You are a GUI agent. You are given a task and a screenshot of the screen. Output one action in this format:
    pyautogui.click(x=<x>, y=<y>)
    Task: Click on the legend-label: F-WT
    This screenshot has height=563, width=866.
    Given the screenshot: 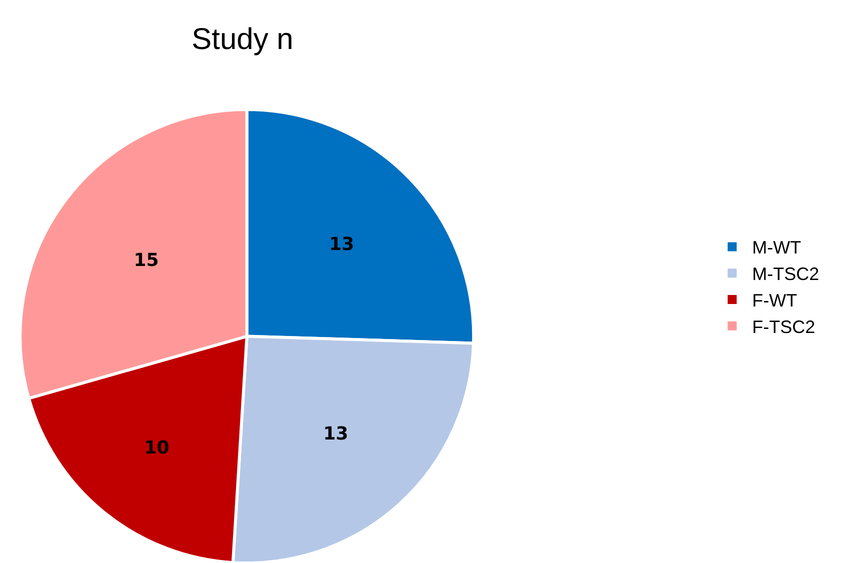 What is the action you would take?
    pyautogui.click(x=775, y=300)
    